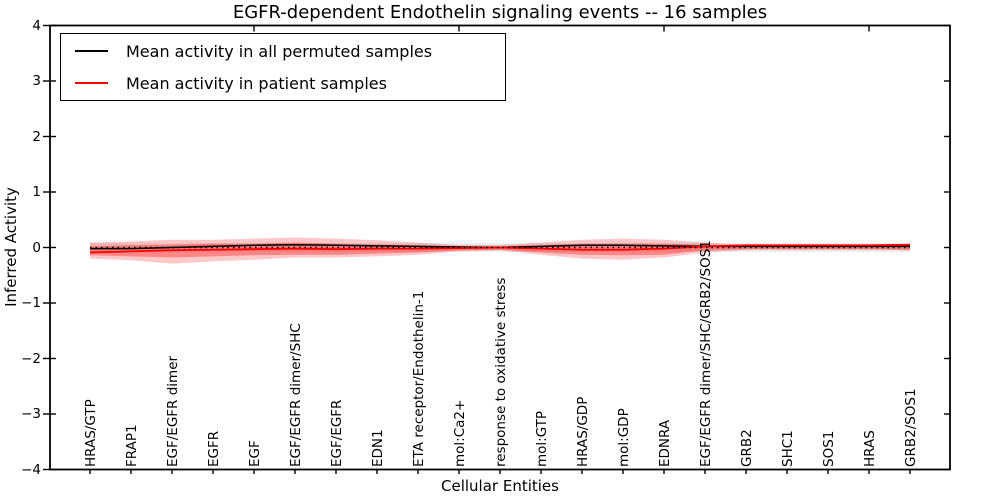 The image size is (1000, 500). I want to click on x-tick-label: EGFR, so click(214, 448).